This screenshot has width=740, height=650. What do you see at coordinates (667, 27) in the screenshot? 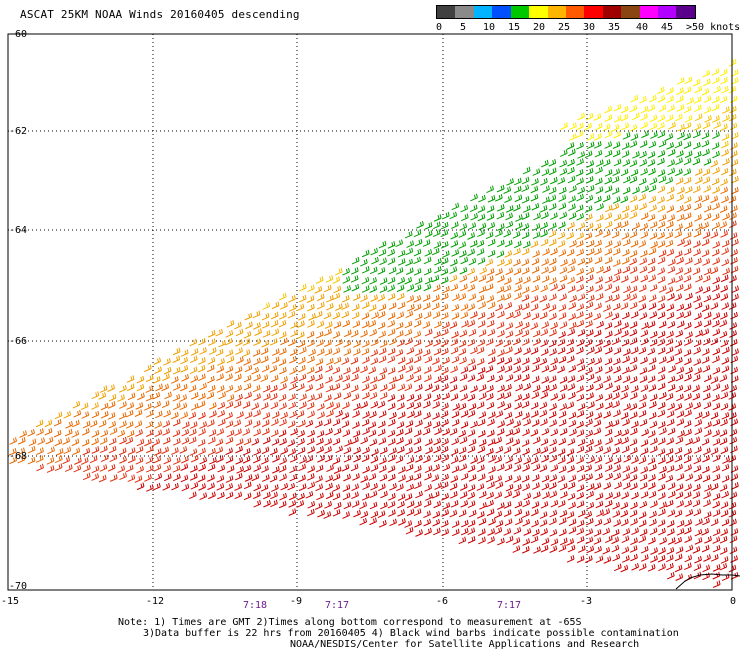
I see `colorbar-label: 45` at bounding box center [667, 27].